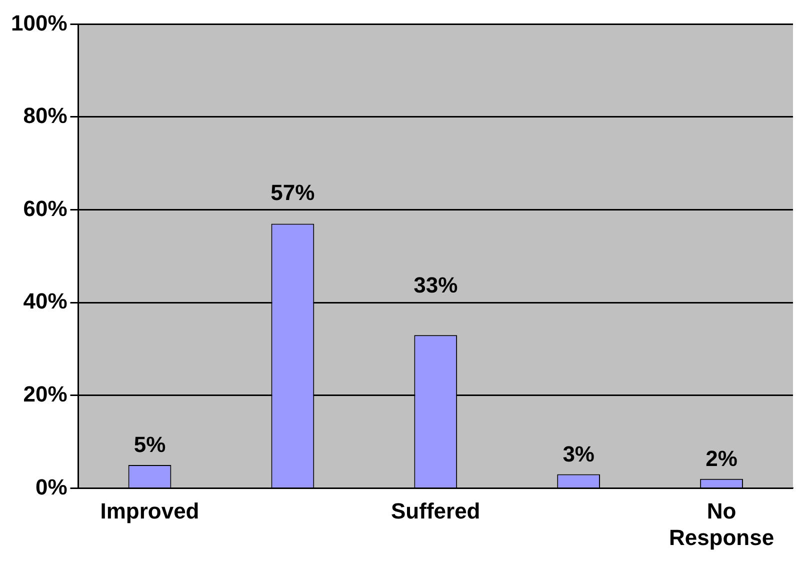  What do you see at coordinates (45, 393) in the screenshot?
I see `y-tick-label: 20%` at bounding box center [45, 393].